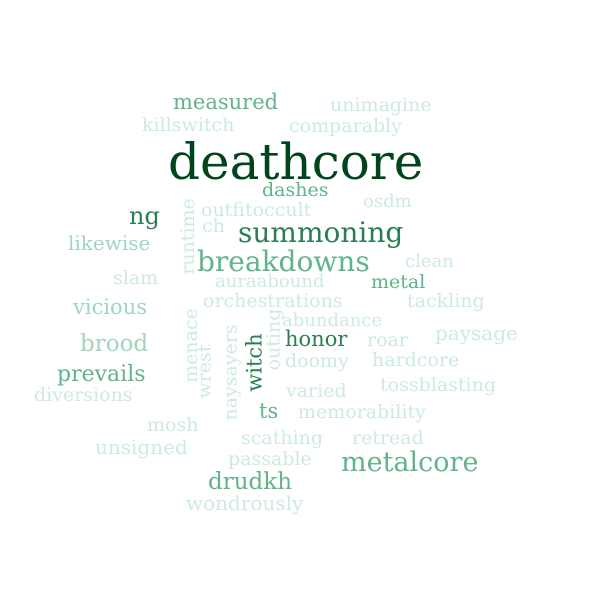 This screenshot has height=600, width=600. Describe the element at coordinates (295, 190) in the screenshot. I see `word-dashes: dashes` at that location.